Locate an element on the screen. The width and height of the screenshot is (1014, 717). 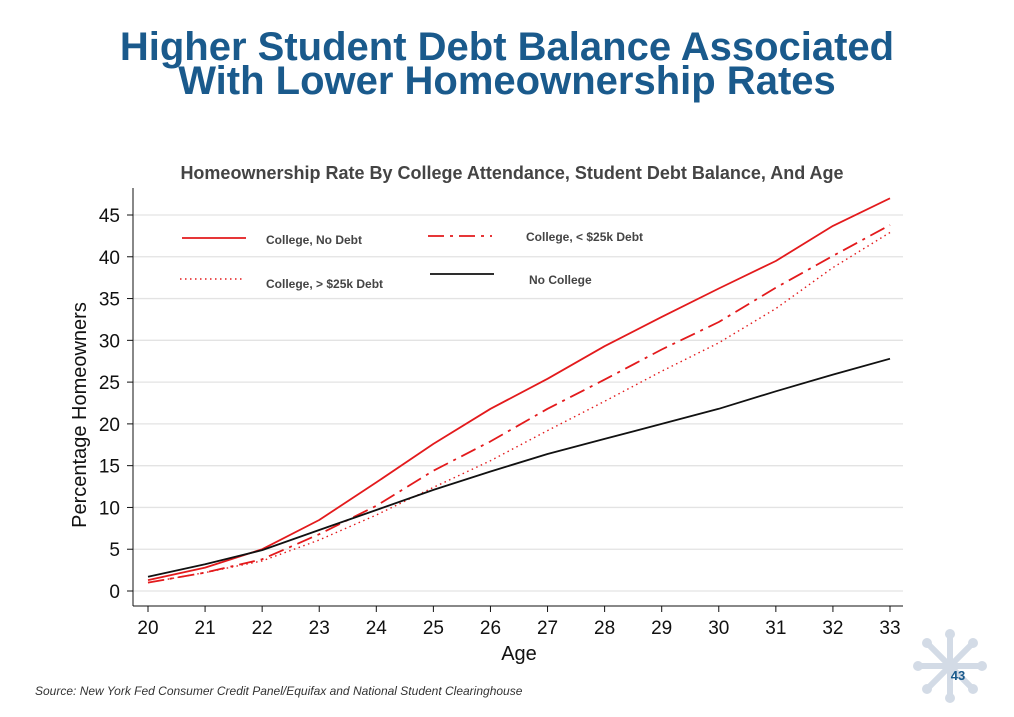
x-tick-label: 26 is located at coordinates (490, 628).